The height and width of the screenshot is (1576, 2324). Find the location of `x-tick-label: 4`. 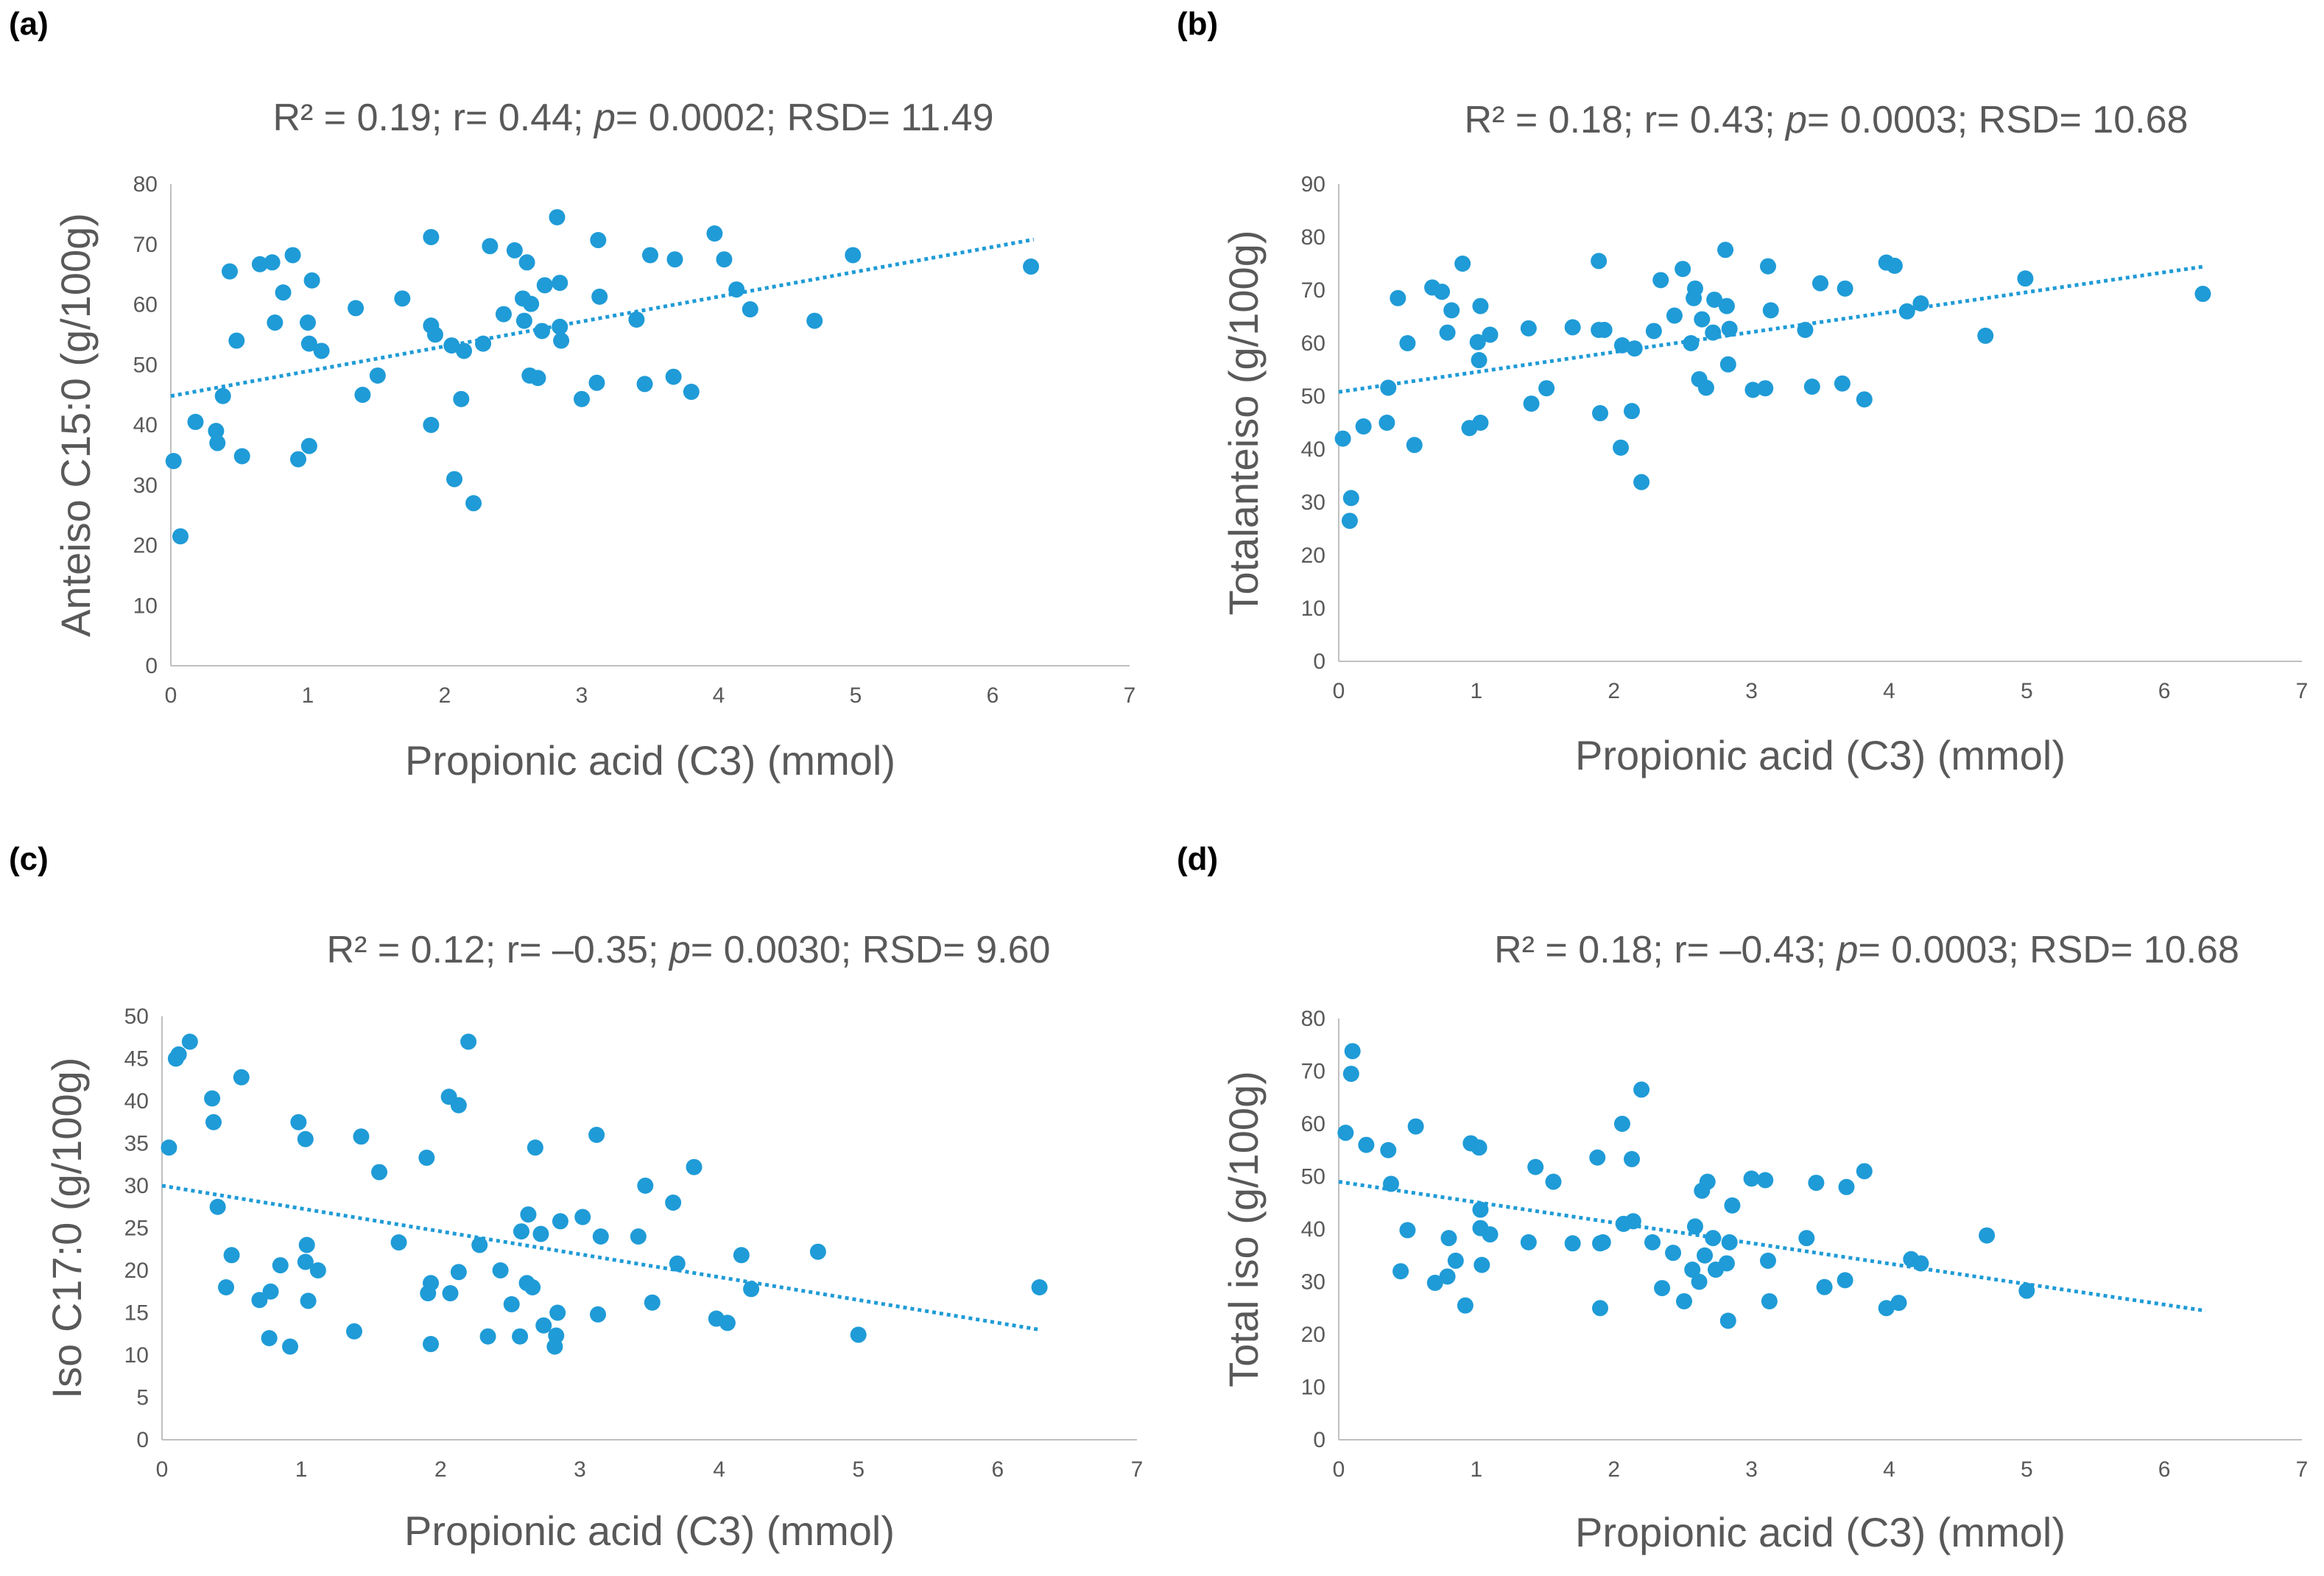

x-tick-label: 4 is located at coordinates (1889, 691).